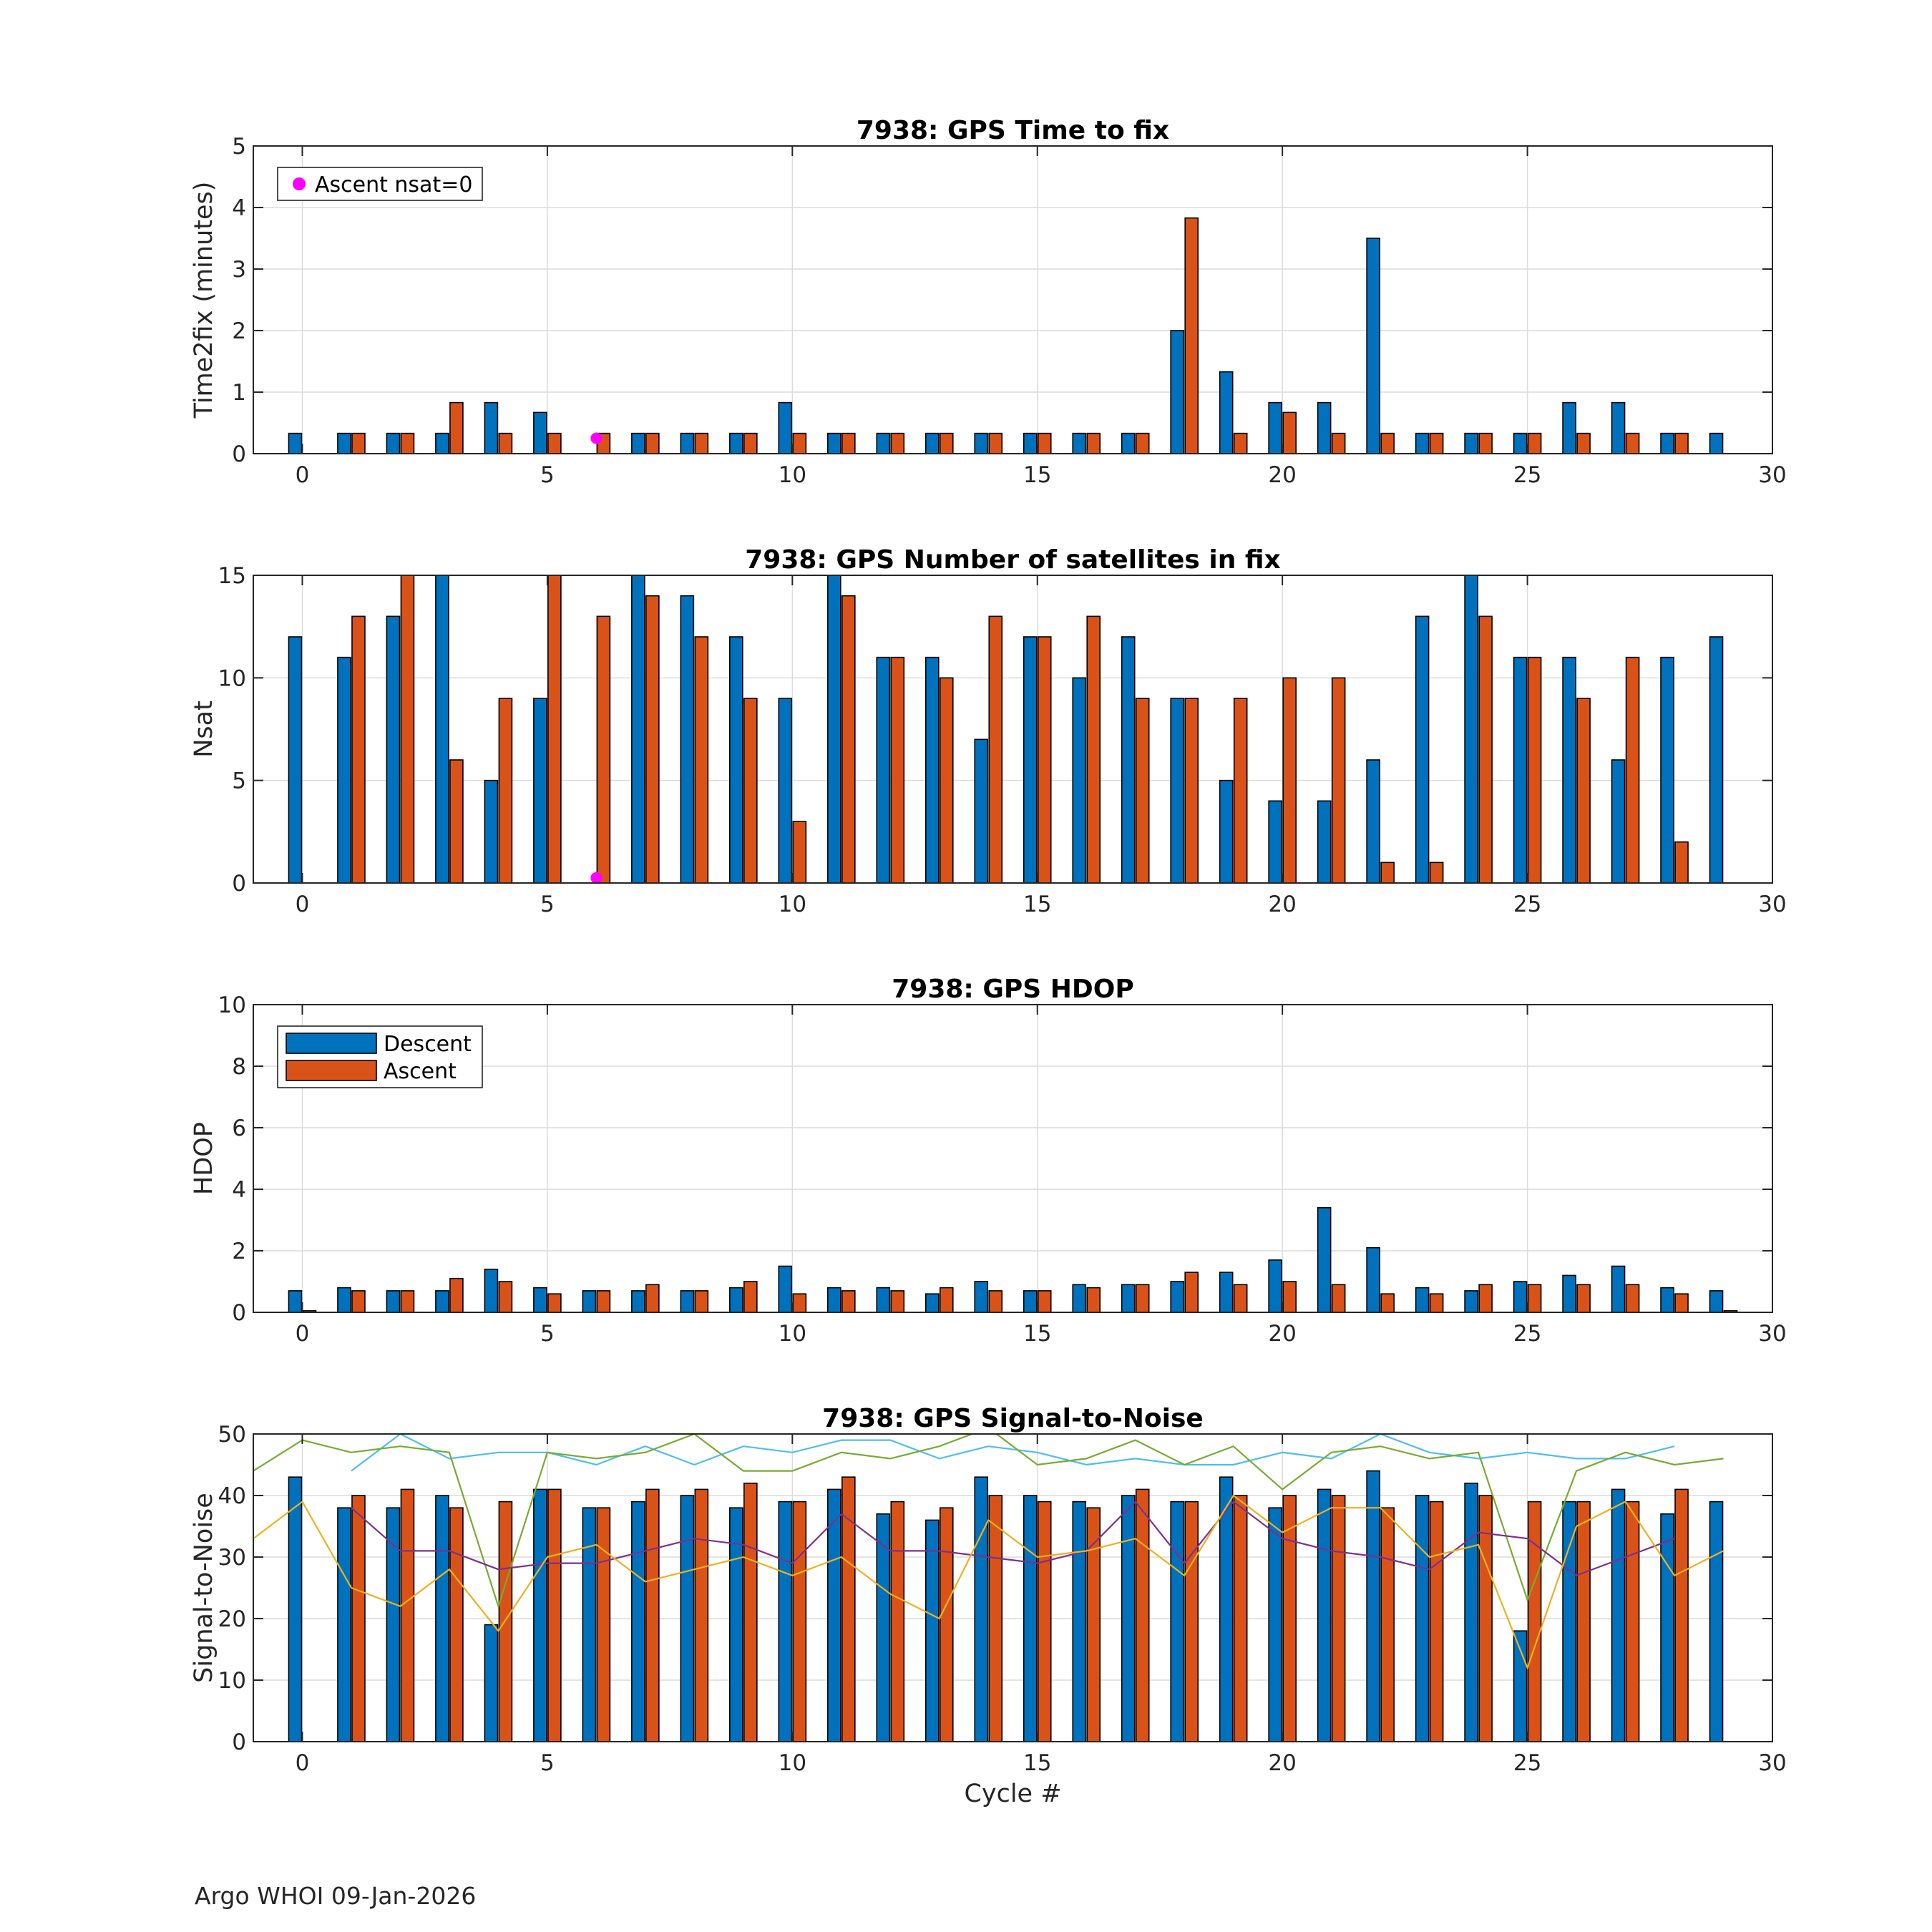  What do you see at coordinates (232, 1435) in the screenshot?
I see `y-tick-label: 50` at bounding box center [232, 1435].